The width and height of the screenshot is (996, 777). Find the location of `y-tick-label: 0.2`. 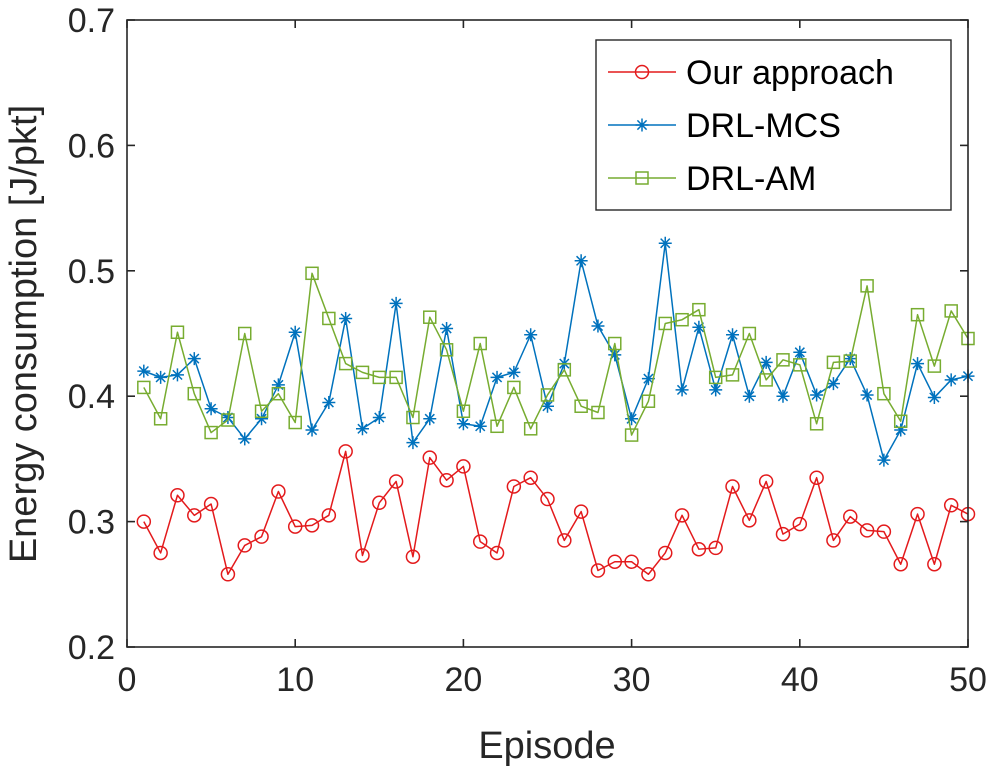

y-tick-label: 0.2 is located at coordinates (91, 648).